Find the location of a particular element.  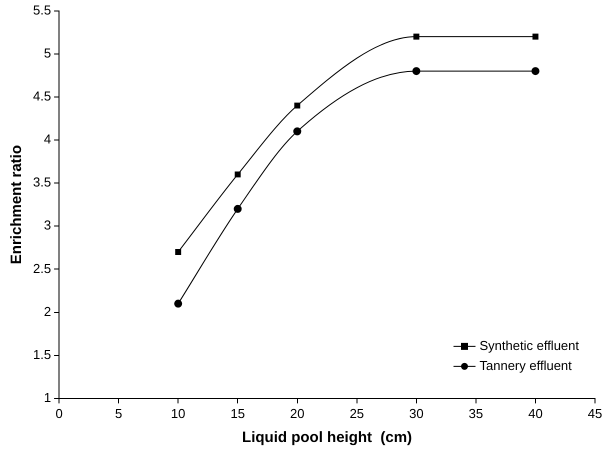

y-tick-label: 4.5 is located at coordinates (42, 96).